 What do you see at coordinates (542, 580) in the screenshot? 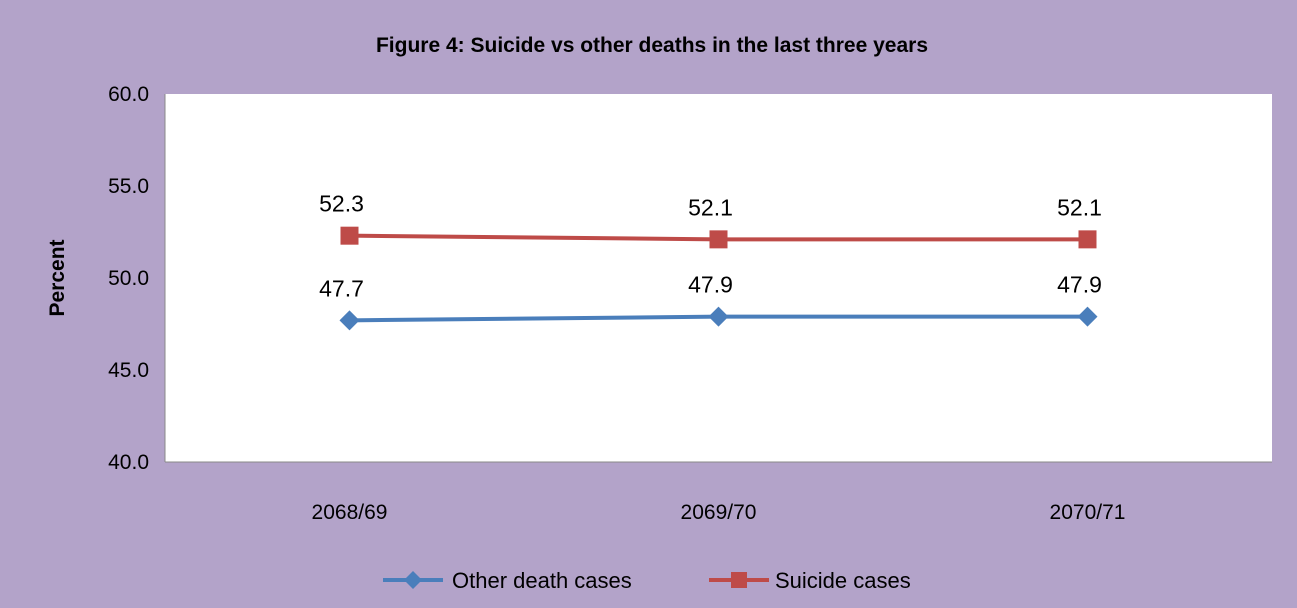
I see `legend-label: Other death cases` at bounding box center [542, 580].